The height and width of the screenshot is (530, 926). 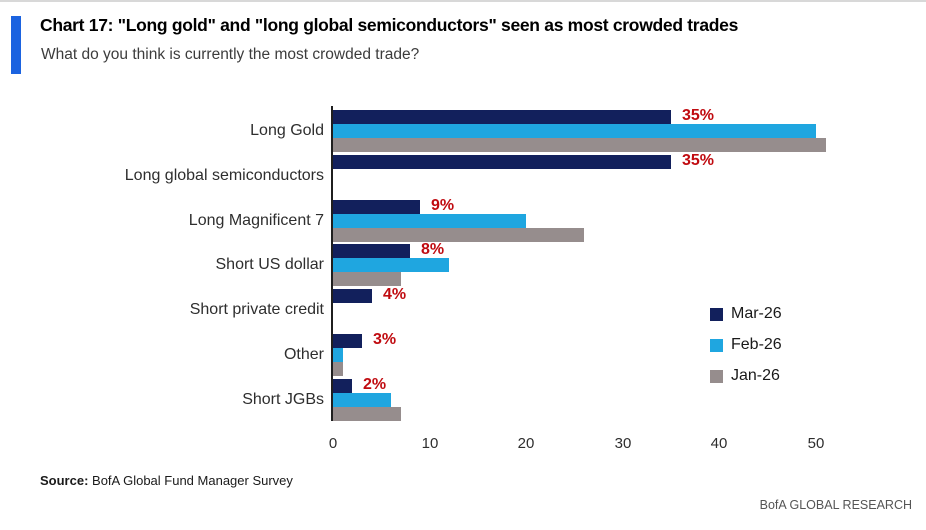 What do you see at coordinates (16, 45) in the screenshot?
I see `title-accent-bar` at bounding box center [16, 45].